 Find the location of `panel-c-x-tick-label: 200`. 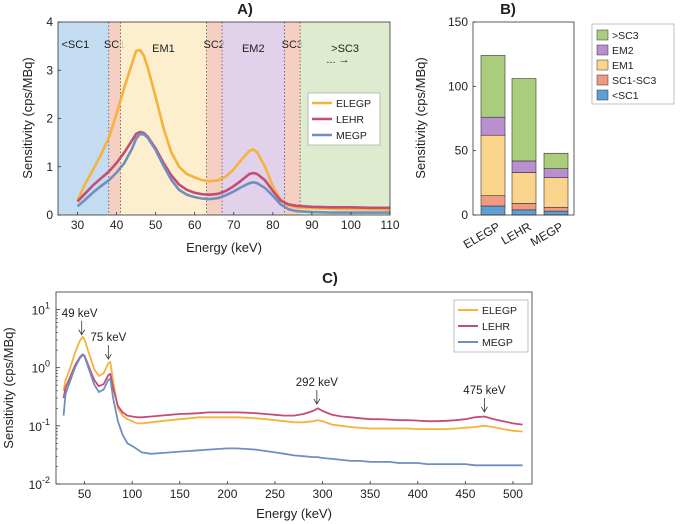

panel-c-x-tick-label: 200 is located at coordinates (227, 494).